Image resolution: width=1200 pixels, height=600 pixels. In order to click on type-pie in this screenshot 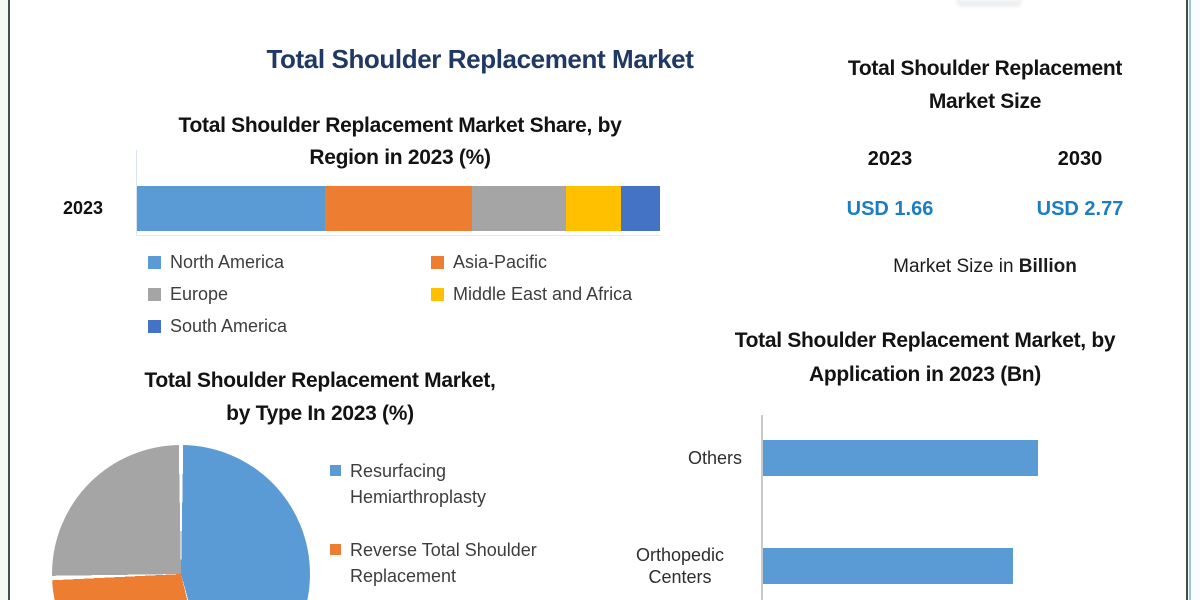, I will do `click(181, 522)`.